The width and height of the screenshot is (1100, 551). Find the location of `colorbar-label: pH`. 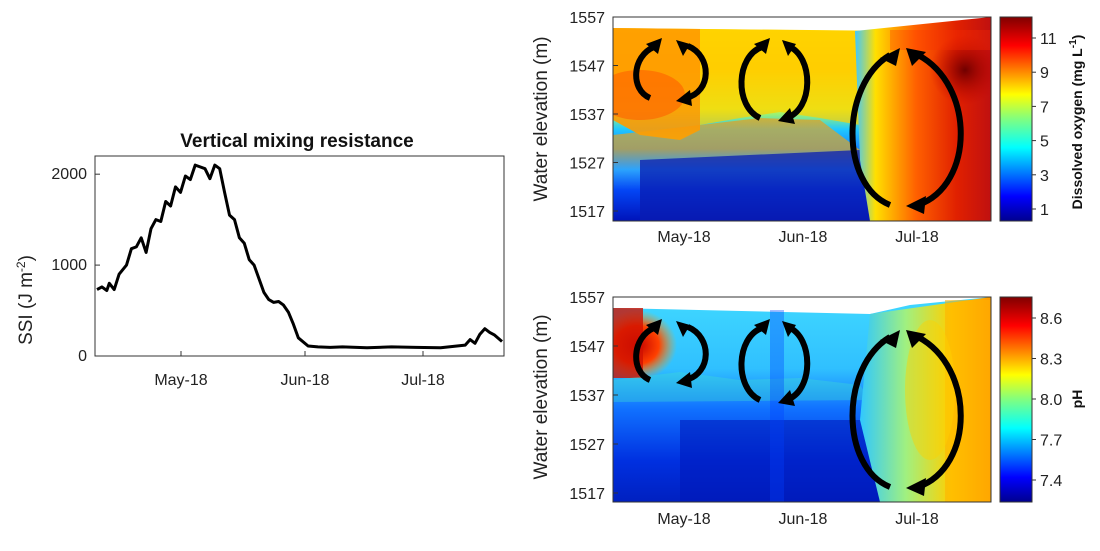

colorbar-label: pH is located at coordinates (1077, 399).